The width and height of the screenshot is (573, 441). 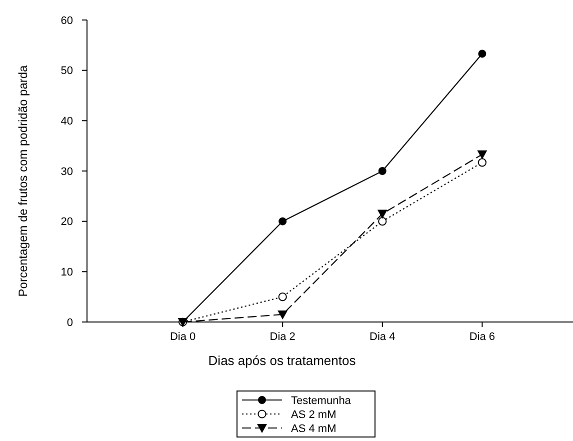 I want to click on y-tick-label: 50, so click(x=66, y=71).